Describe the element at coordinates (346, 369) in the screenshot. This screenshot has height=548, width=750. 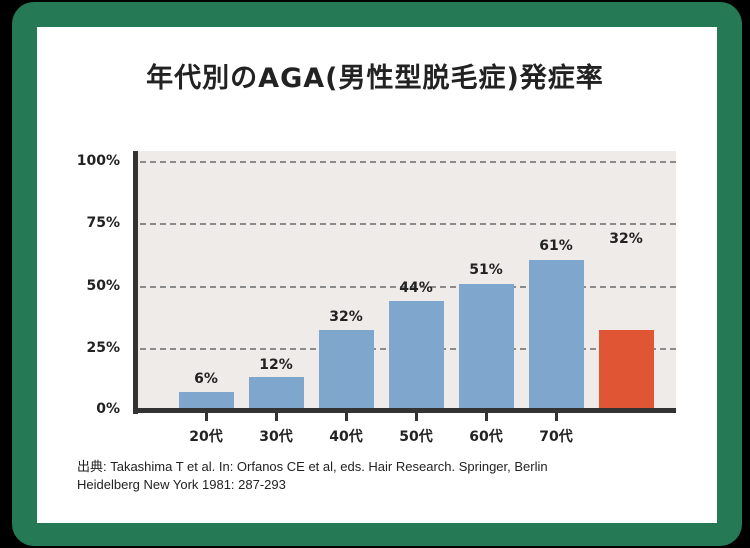
I see `bar-40s` at that location.